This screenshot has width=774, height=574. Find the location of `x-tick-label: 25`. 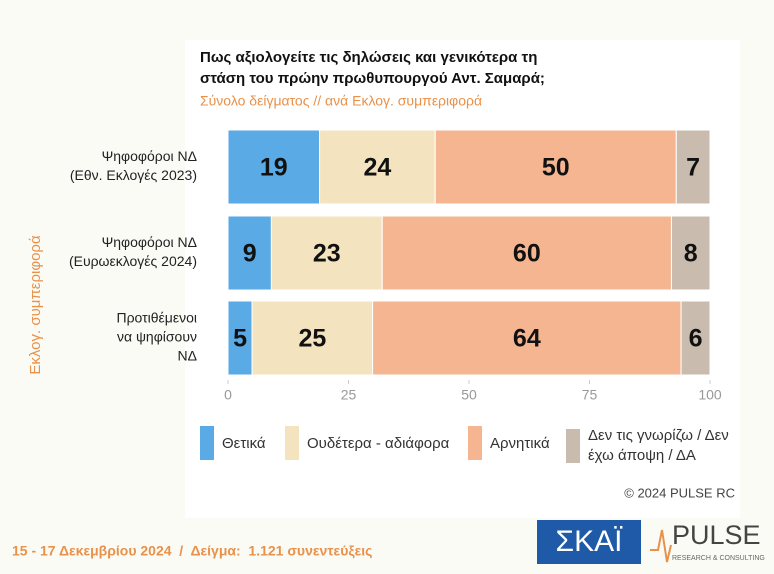

x-tick-label: 25 is located at coordinates (349, 395).